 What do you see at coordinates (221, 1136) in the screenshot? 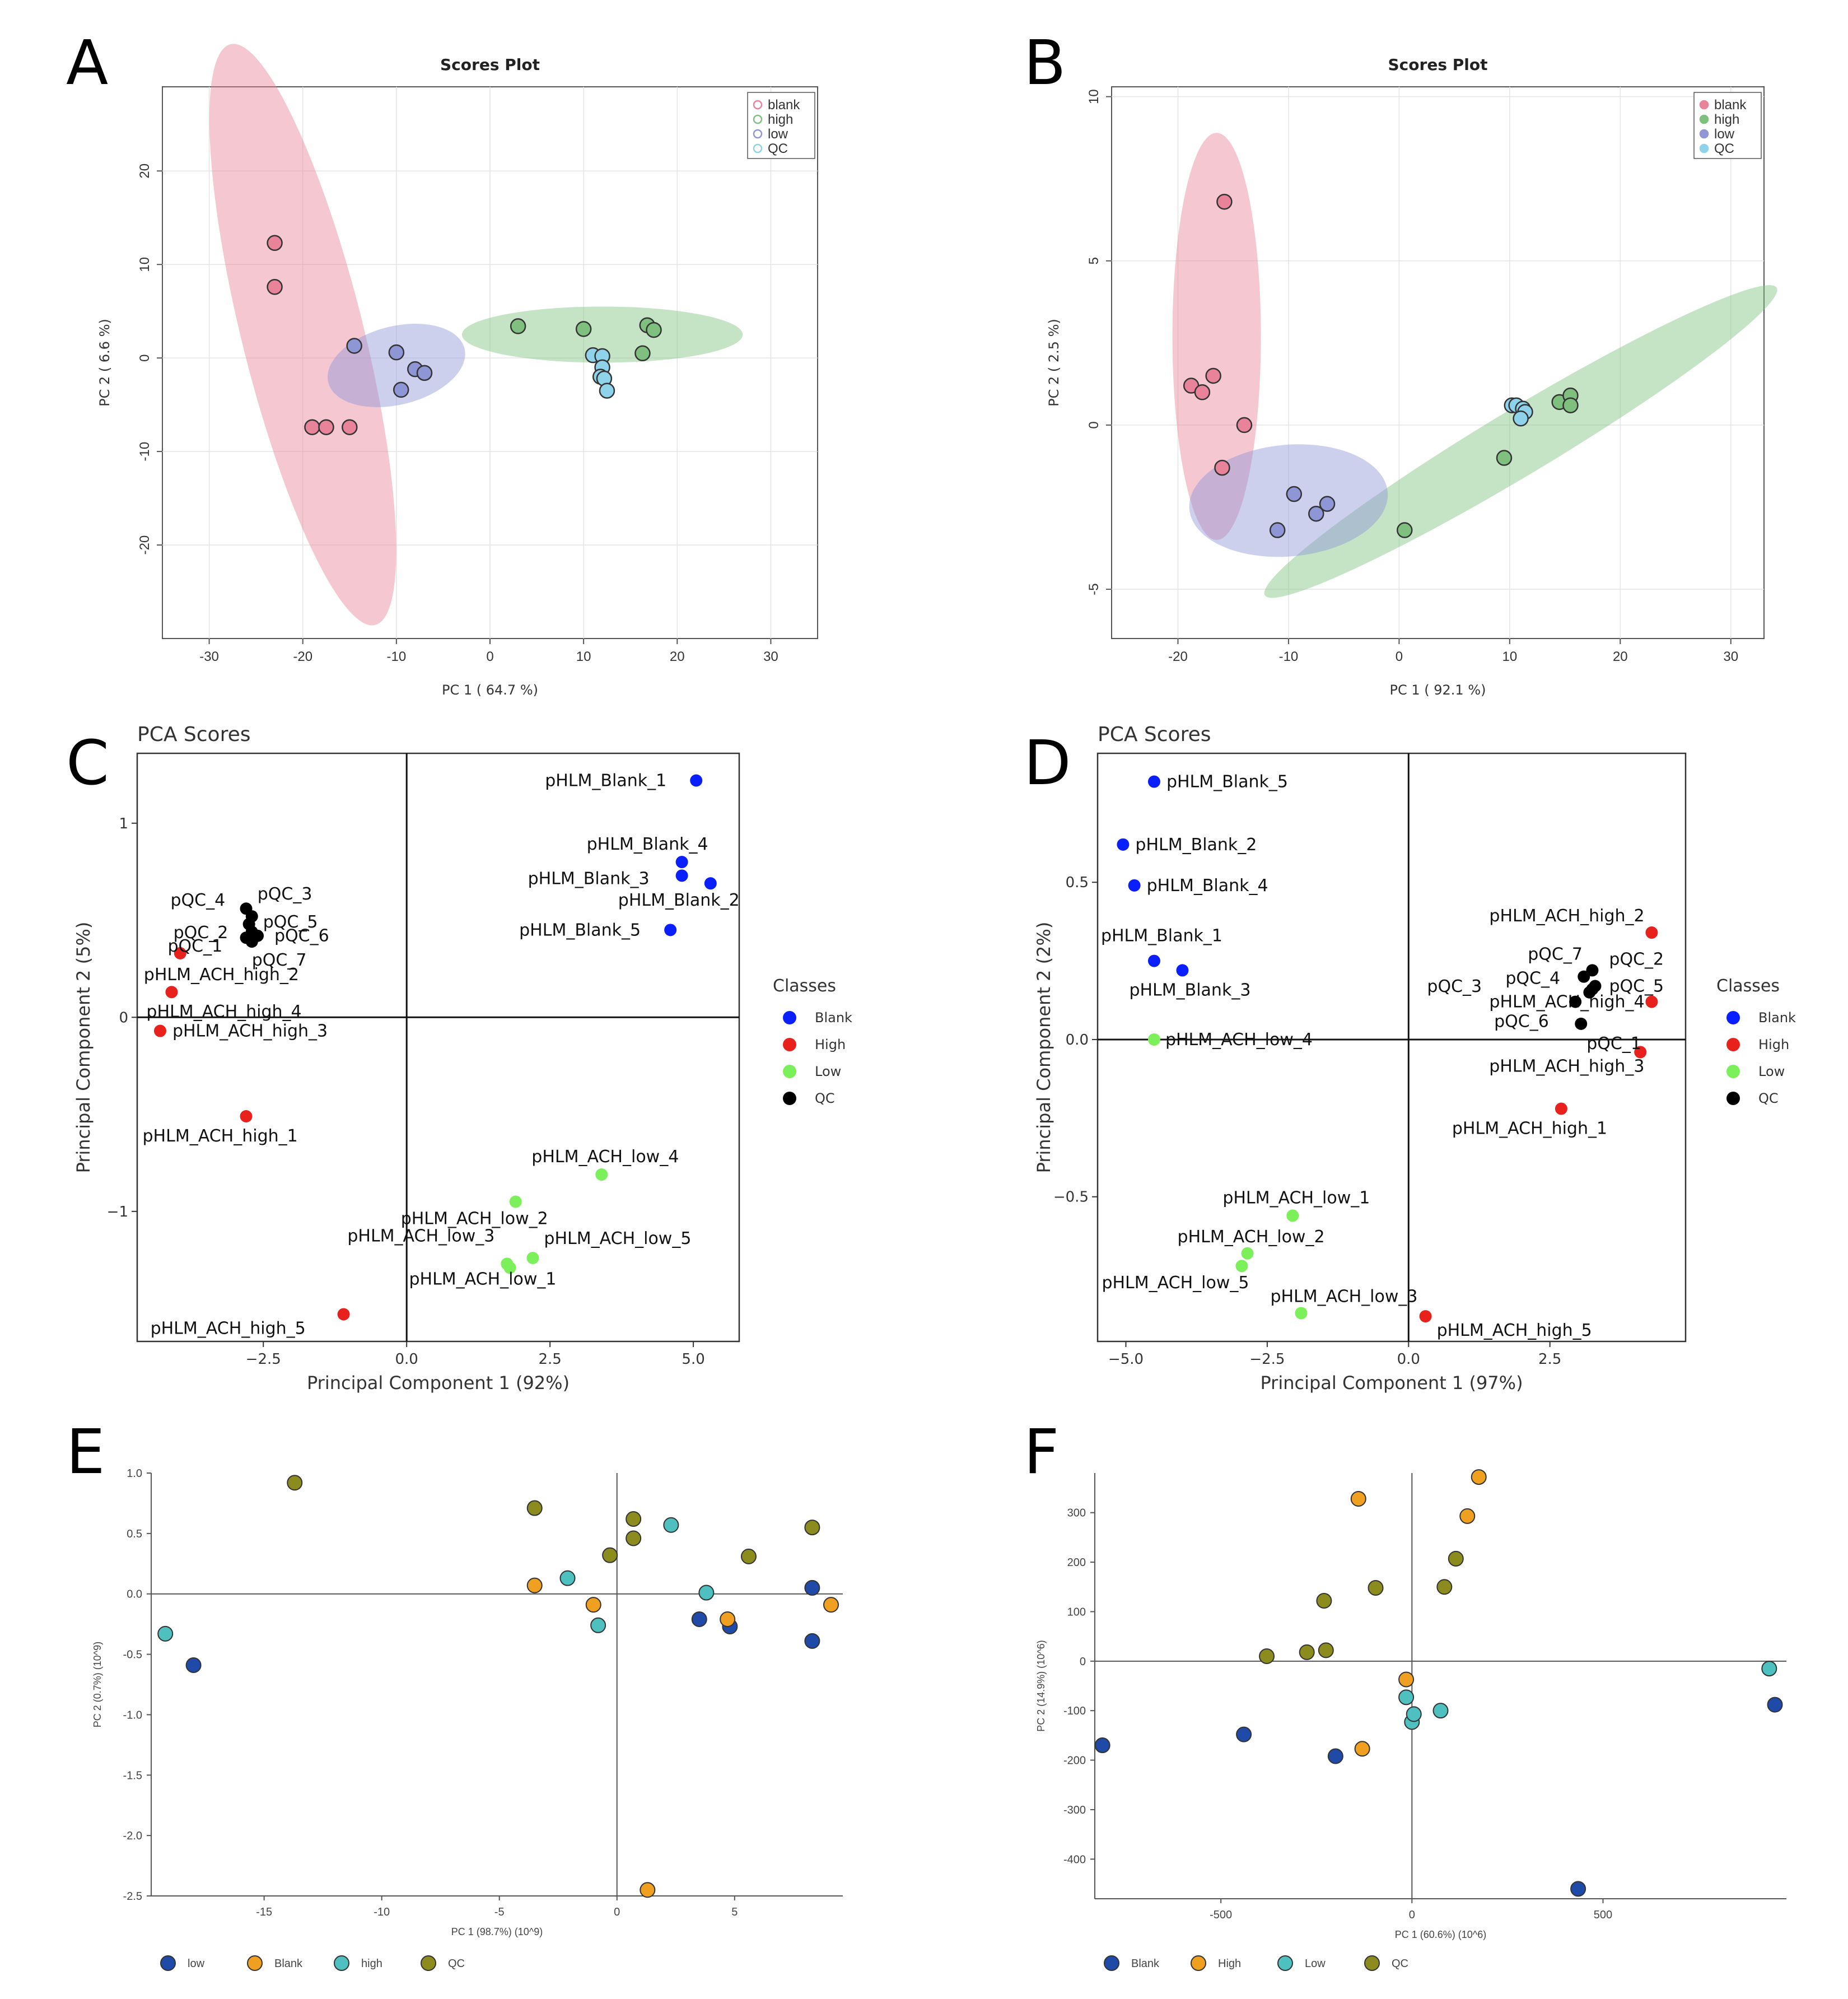
I see `point-label: pHLM_ACH_high_1` at bounding box center [221, 1136].